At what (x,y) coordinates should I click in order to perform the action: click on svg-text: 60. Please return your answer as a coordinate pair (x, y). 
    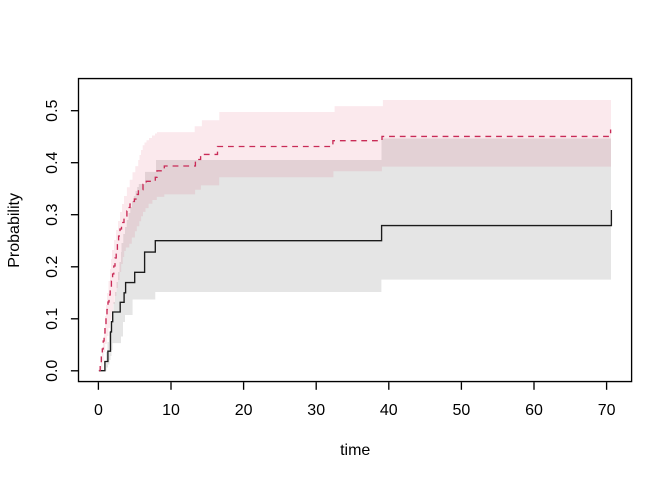
    Looking at the image, I should click on (534, 410).